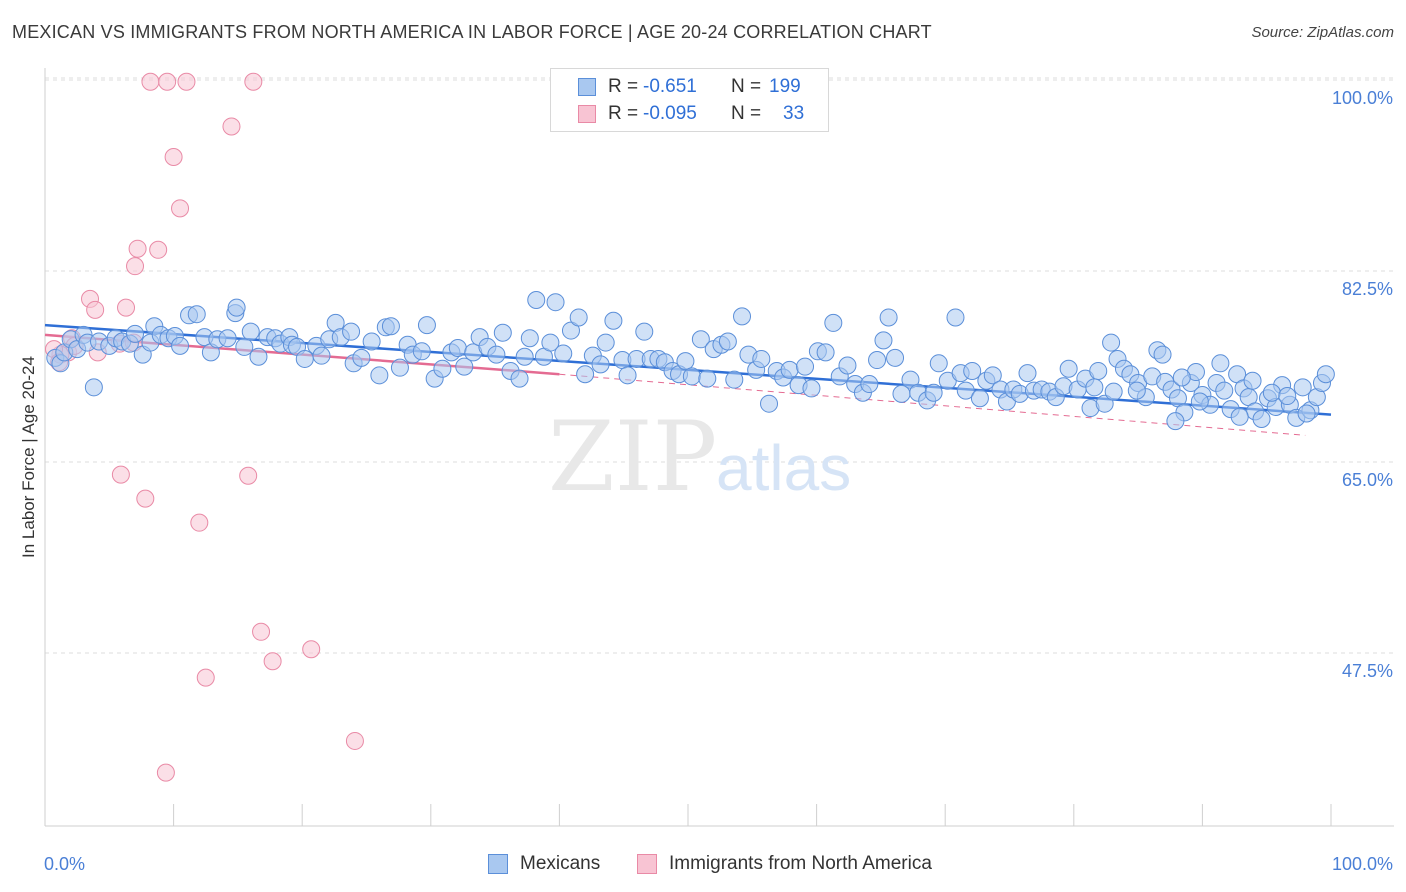 This screenshot has height=892, width=1406. I want to click on source-credit: Source: ZipAtlas.com, so click(1322, 32).